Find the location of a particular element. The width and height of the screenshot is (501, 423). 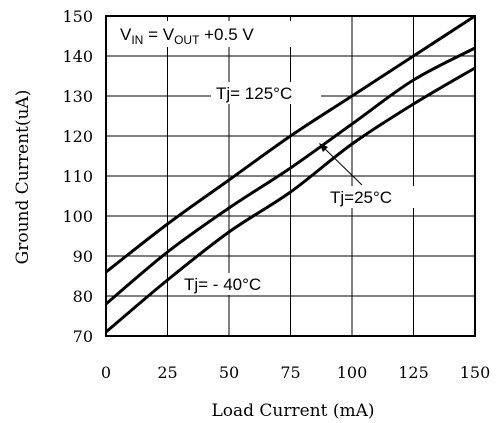

series-label-125c: Tj= 125°C is located at coordinates (254, 93).